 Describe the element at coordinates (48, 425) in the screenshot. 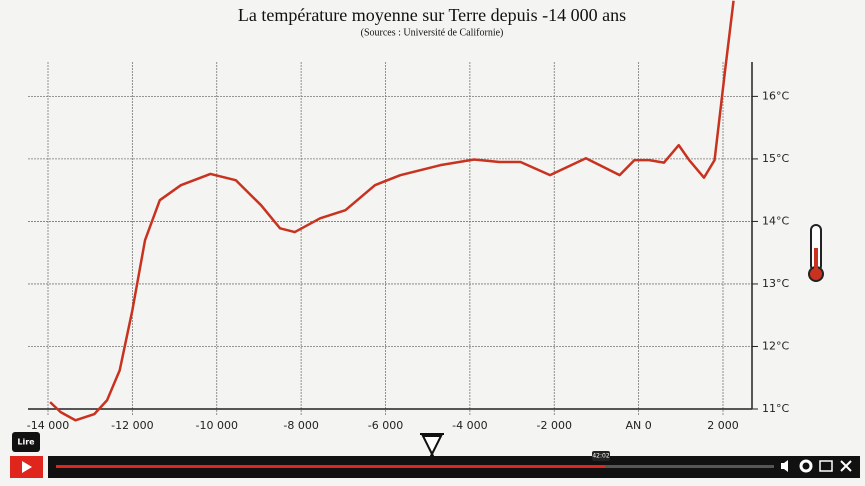

I see `x-tick-label: -14 000` at that location.